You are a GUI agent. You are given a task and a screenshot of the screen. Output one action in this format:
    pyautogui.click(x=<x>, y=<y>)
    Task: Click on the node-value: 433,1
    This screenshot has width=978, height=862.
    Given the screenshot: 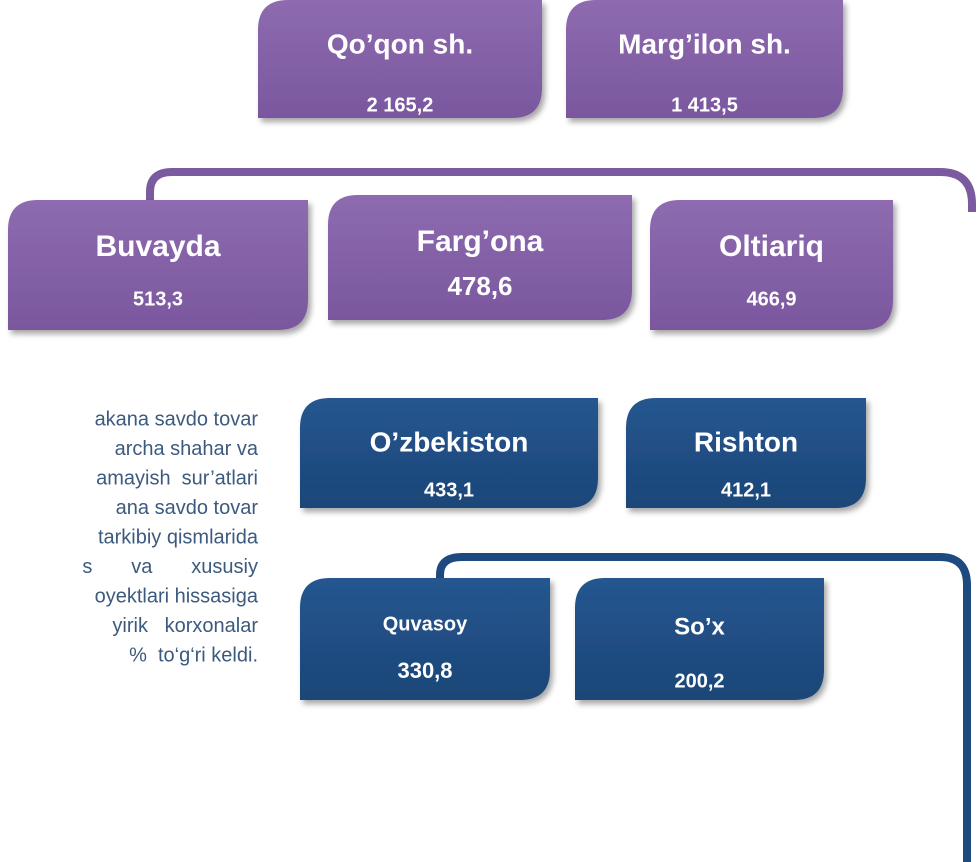 What is the action you would take?
    pyautogui.click(x=449, y=490)
    